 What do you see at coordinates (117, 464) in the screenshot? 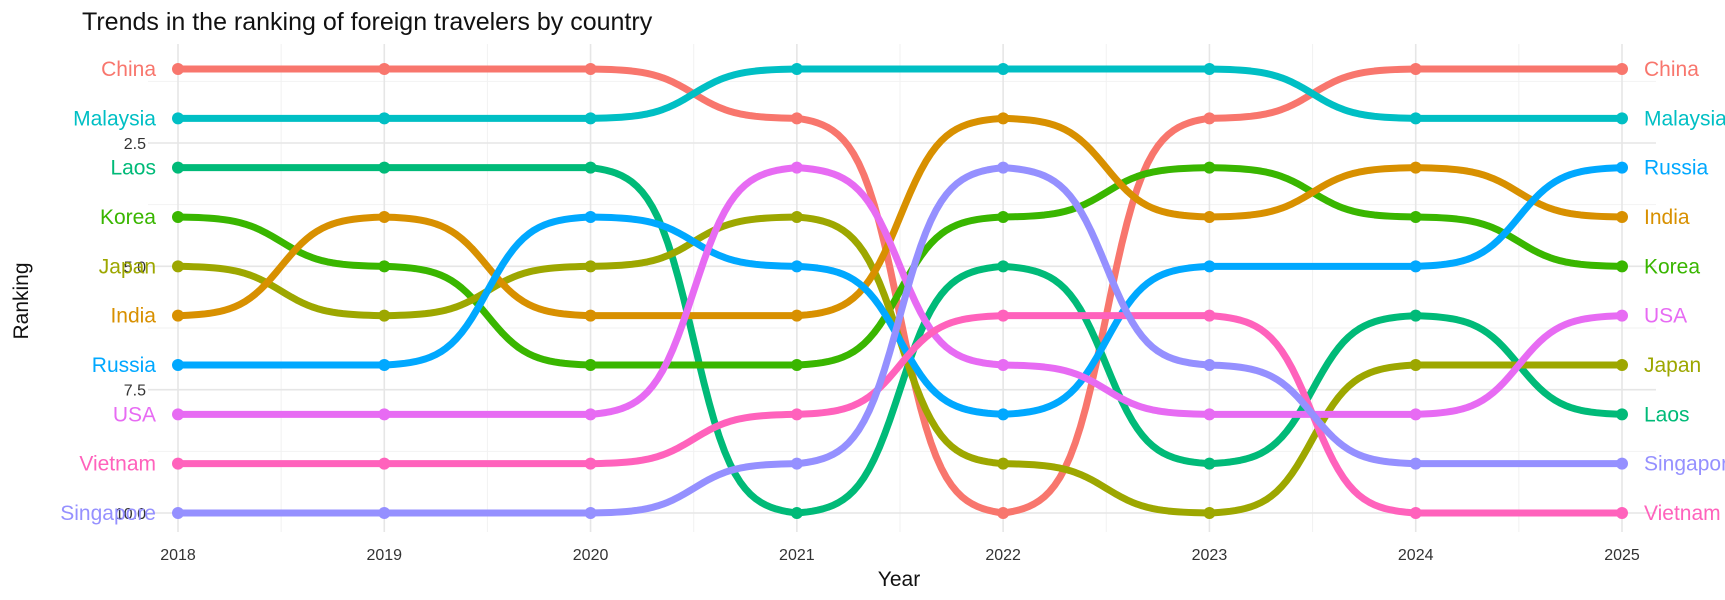
I see `start-label-vietnam: Vietnam` at bounding box center [117, 464].